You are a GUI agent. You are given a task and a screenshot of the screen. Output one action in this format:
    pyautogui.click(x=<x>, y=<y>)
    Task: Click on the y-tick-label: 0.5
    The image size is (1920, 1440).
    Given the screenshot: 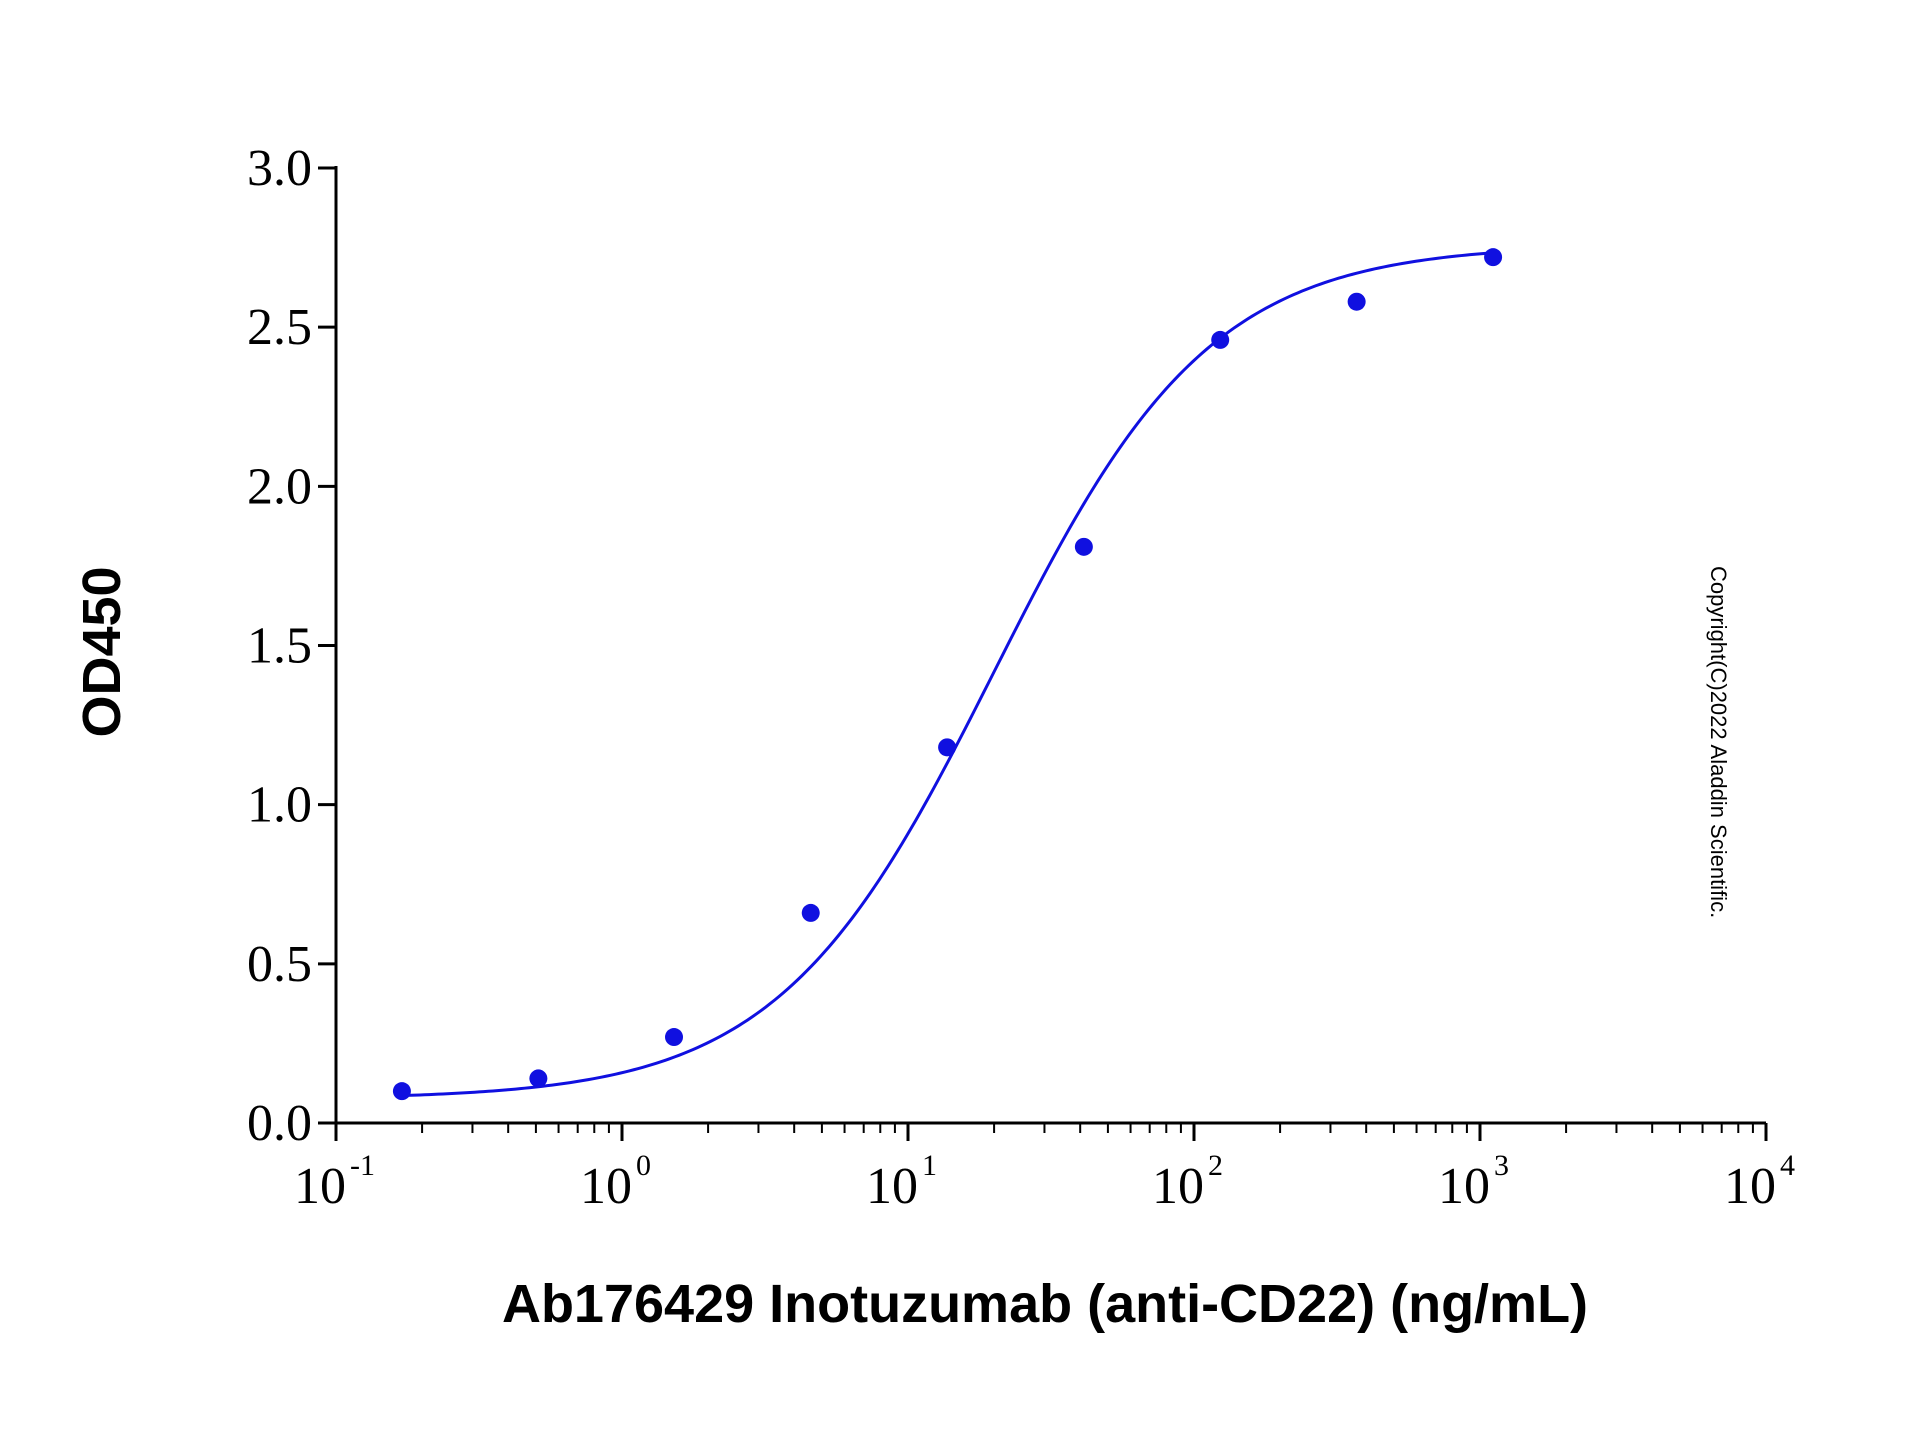 What is the action you would take?
    pyautogui.click(x=279, y=964)
    